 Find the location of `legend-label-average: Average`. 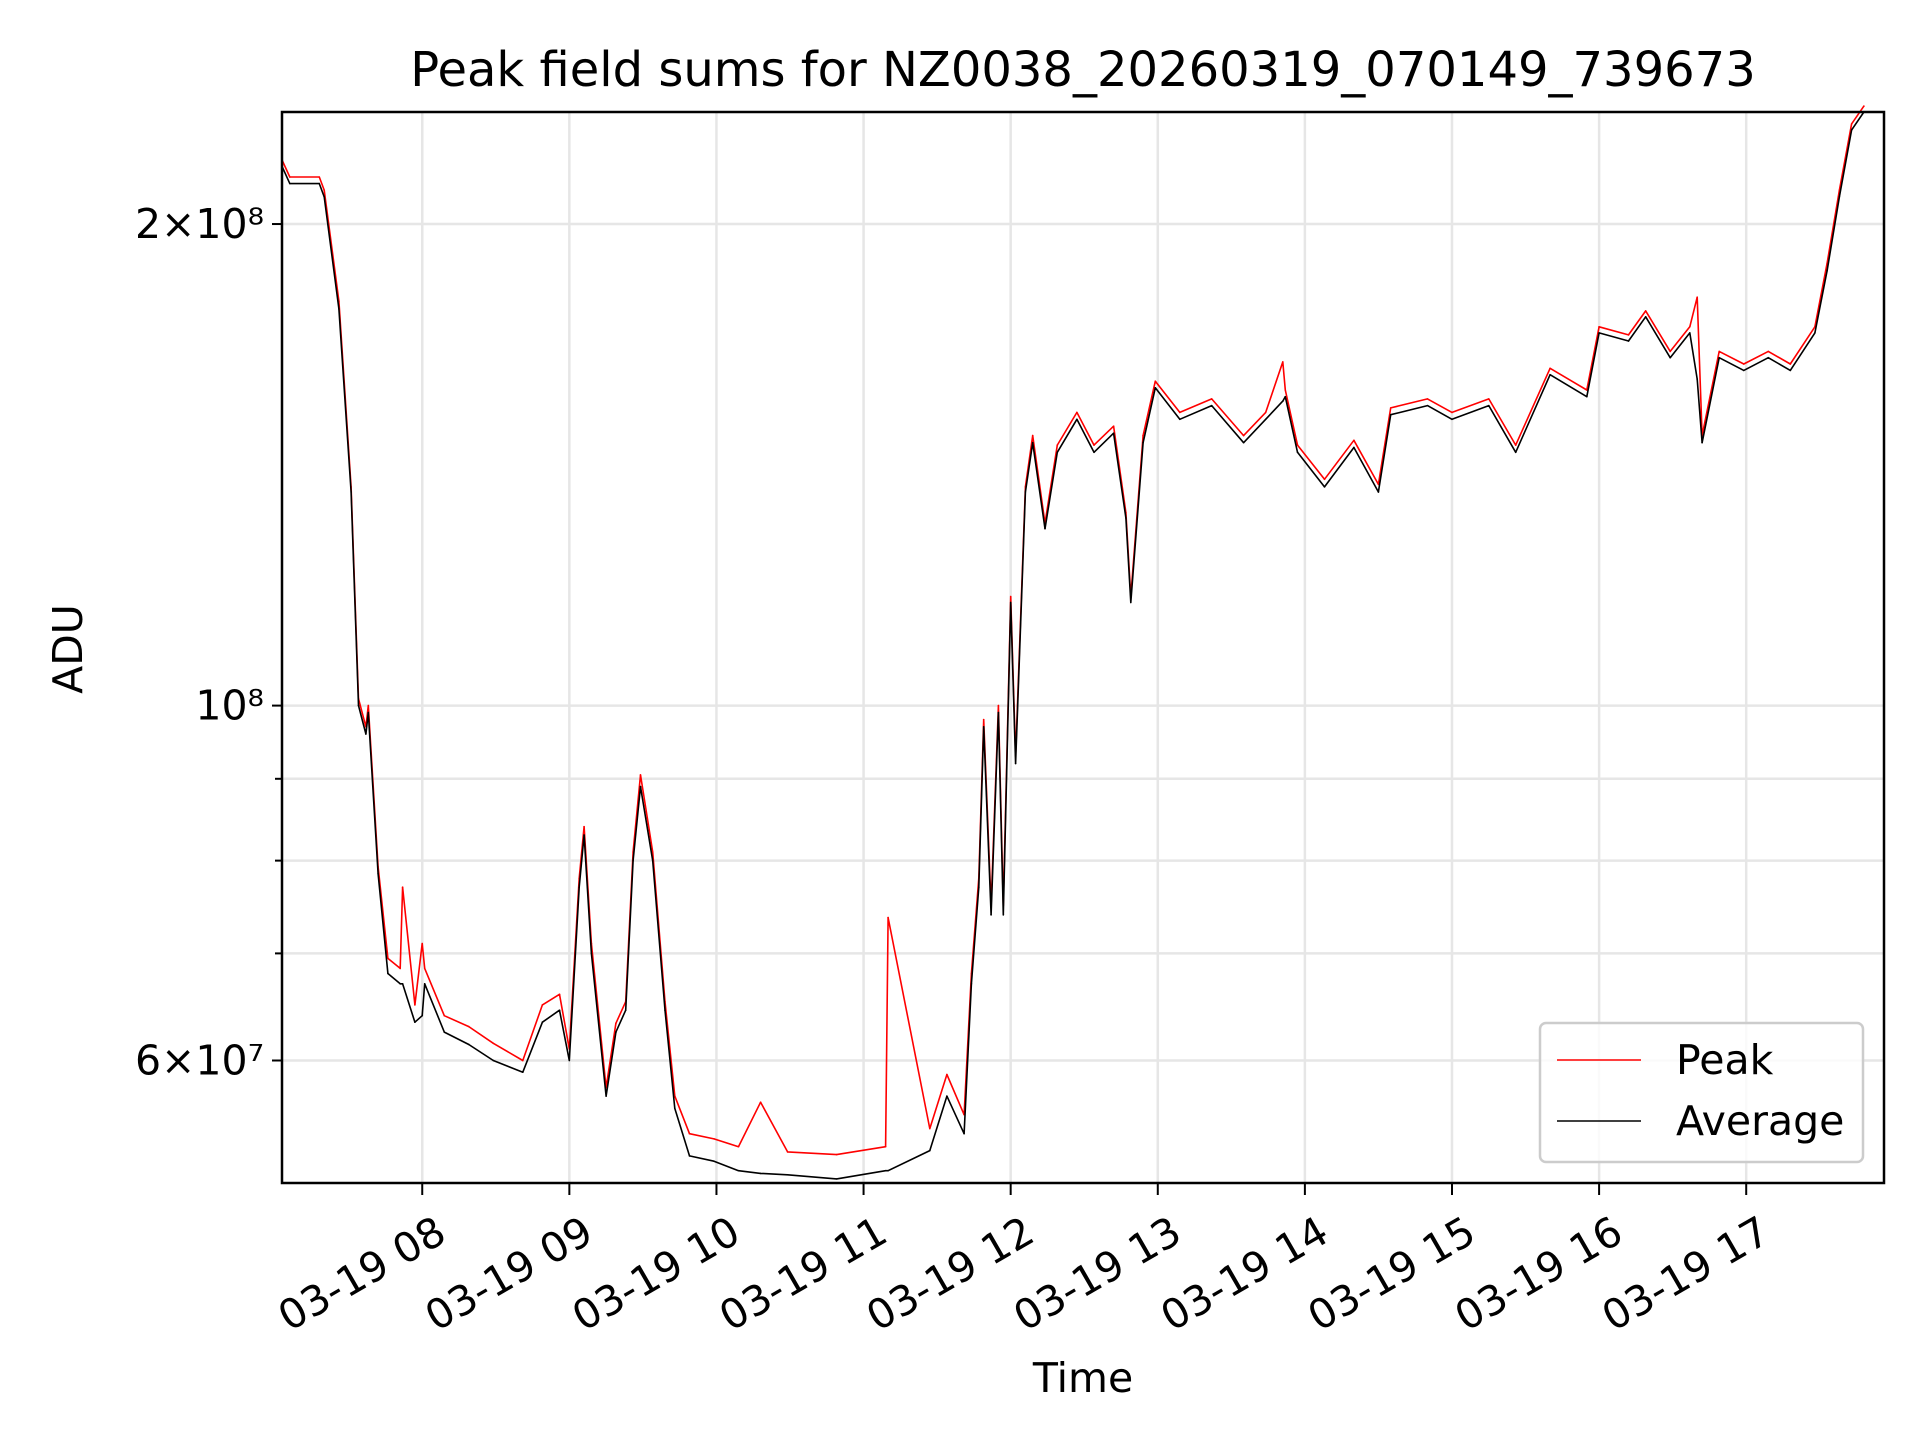

legend-label-average: Average is located at coordinates (1760, 1121).